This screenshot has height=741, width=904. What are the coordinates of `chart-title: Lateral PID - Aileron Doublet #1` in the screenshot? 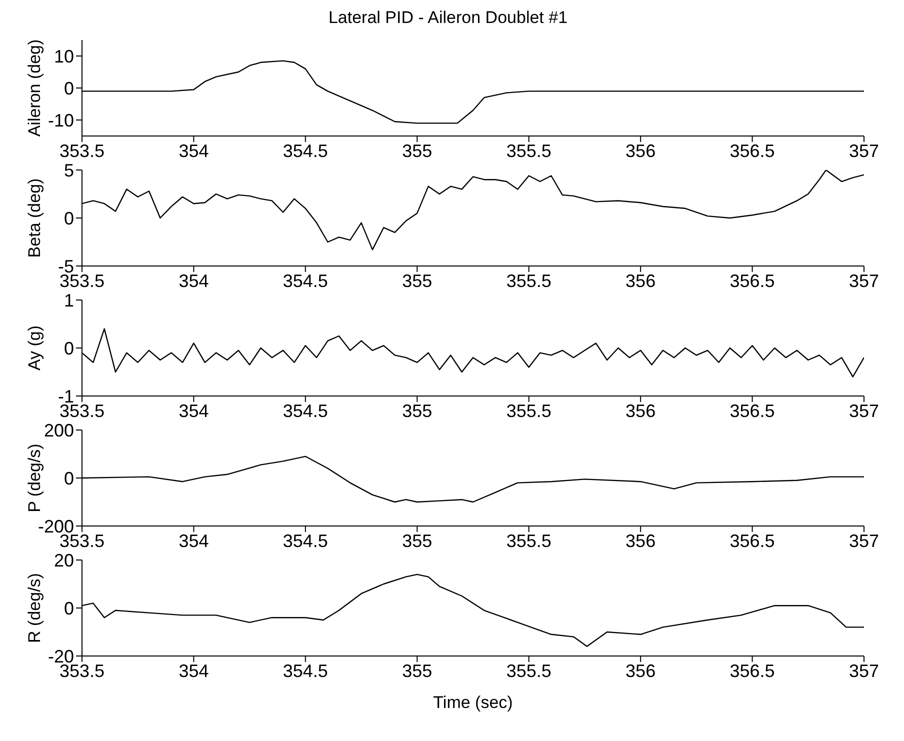 It's located at (448, 18).